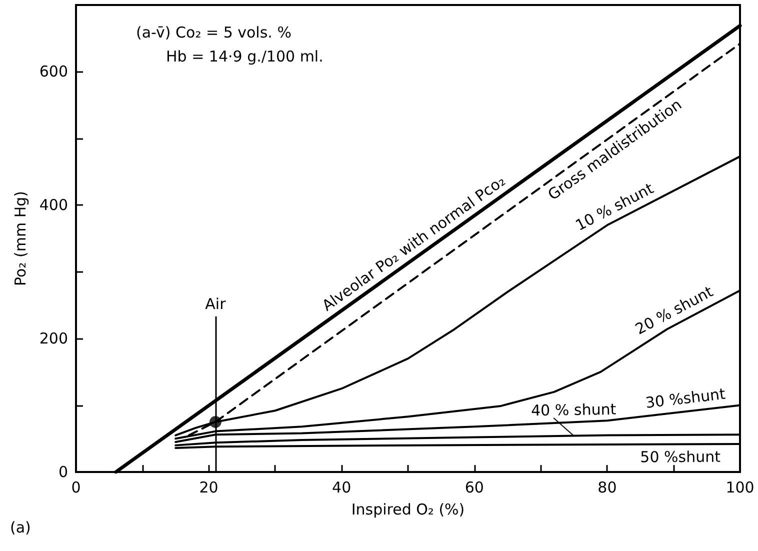 This screenshot has height=551, width=758. Describe the element at coordinates (740, 487) in the screenshot. I see `x-tick-label: 100` at that location.